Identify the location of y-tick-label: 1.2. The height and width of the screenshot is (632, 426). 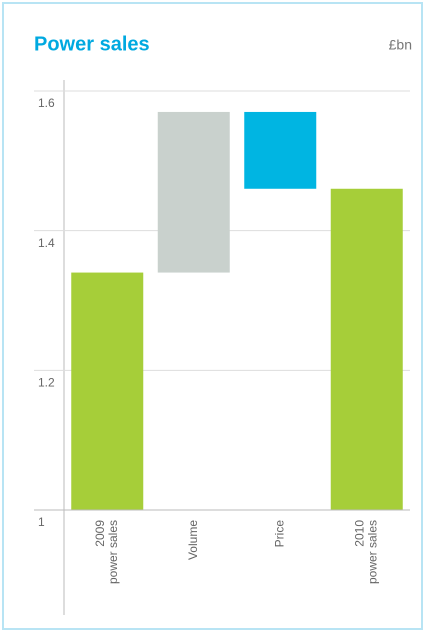
(46, 383).